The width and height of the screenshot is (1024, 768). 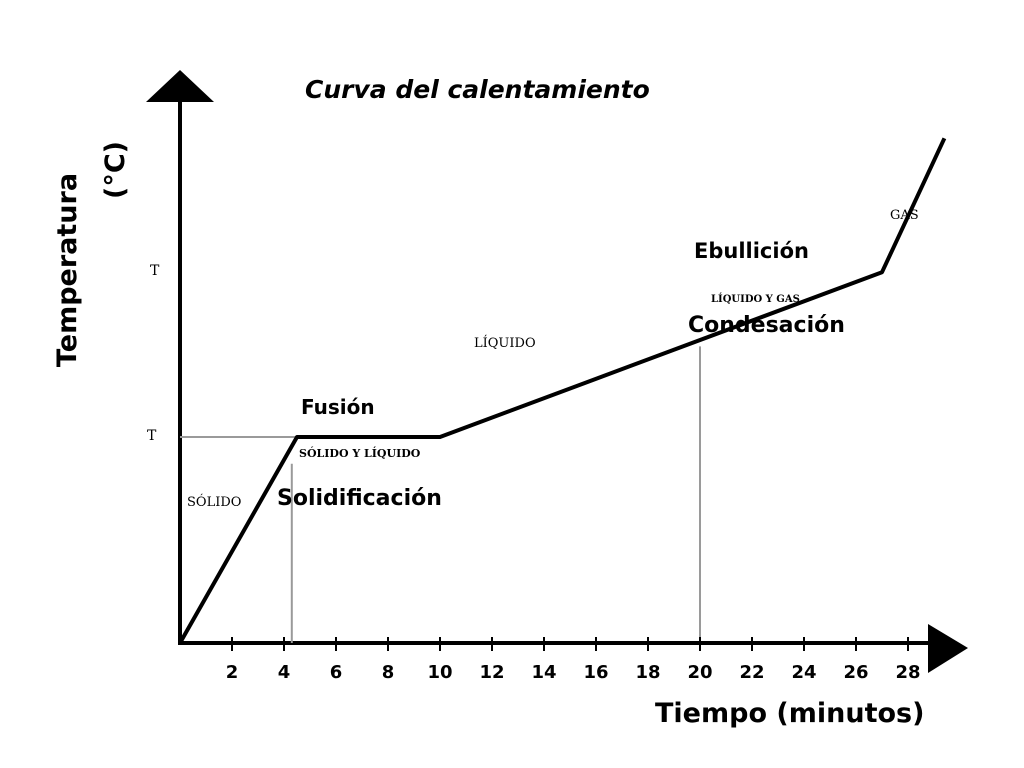 I want to click on label-liquido-gas: LÍQUIDO Y GAS, so click(x=755, y=299).